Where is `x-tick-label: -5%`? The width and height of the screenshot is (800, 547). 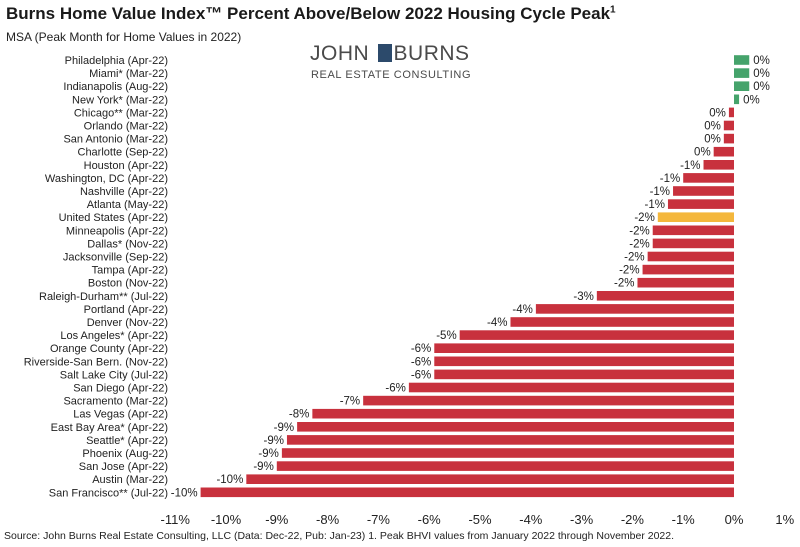 x-tick-label: -5% is located at coordinates (480, 519).